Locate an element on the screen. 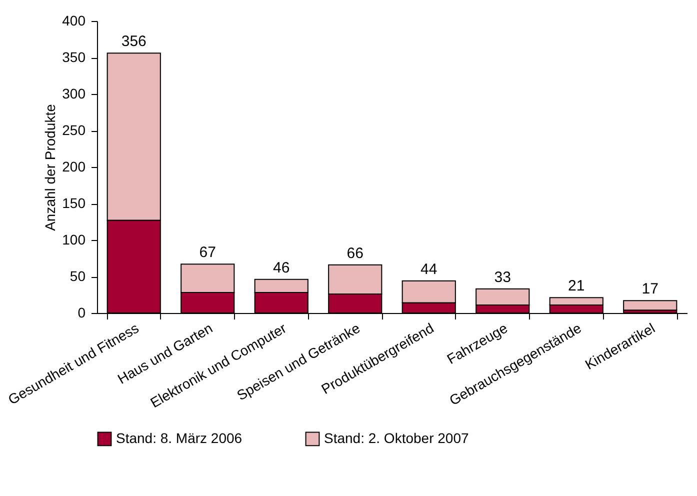 The height and width of the screenshot is (496, 697). total-label: 356 is located at coordinates (133, 41).